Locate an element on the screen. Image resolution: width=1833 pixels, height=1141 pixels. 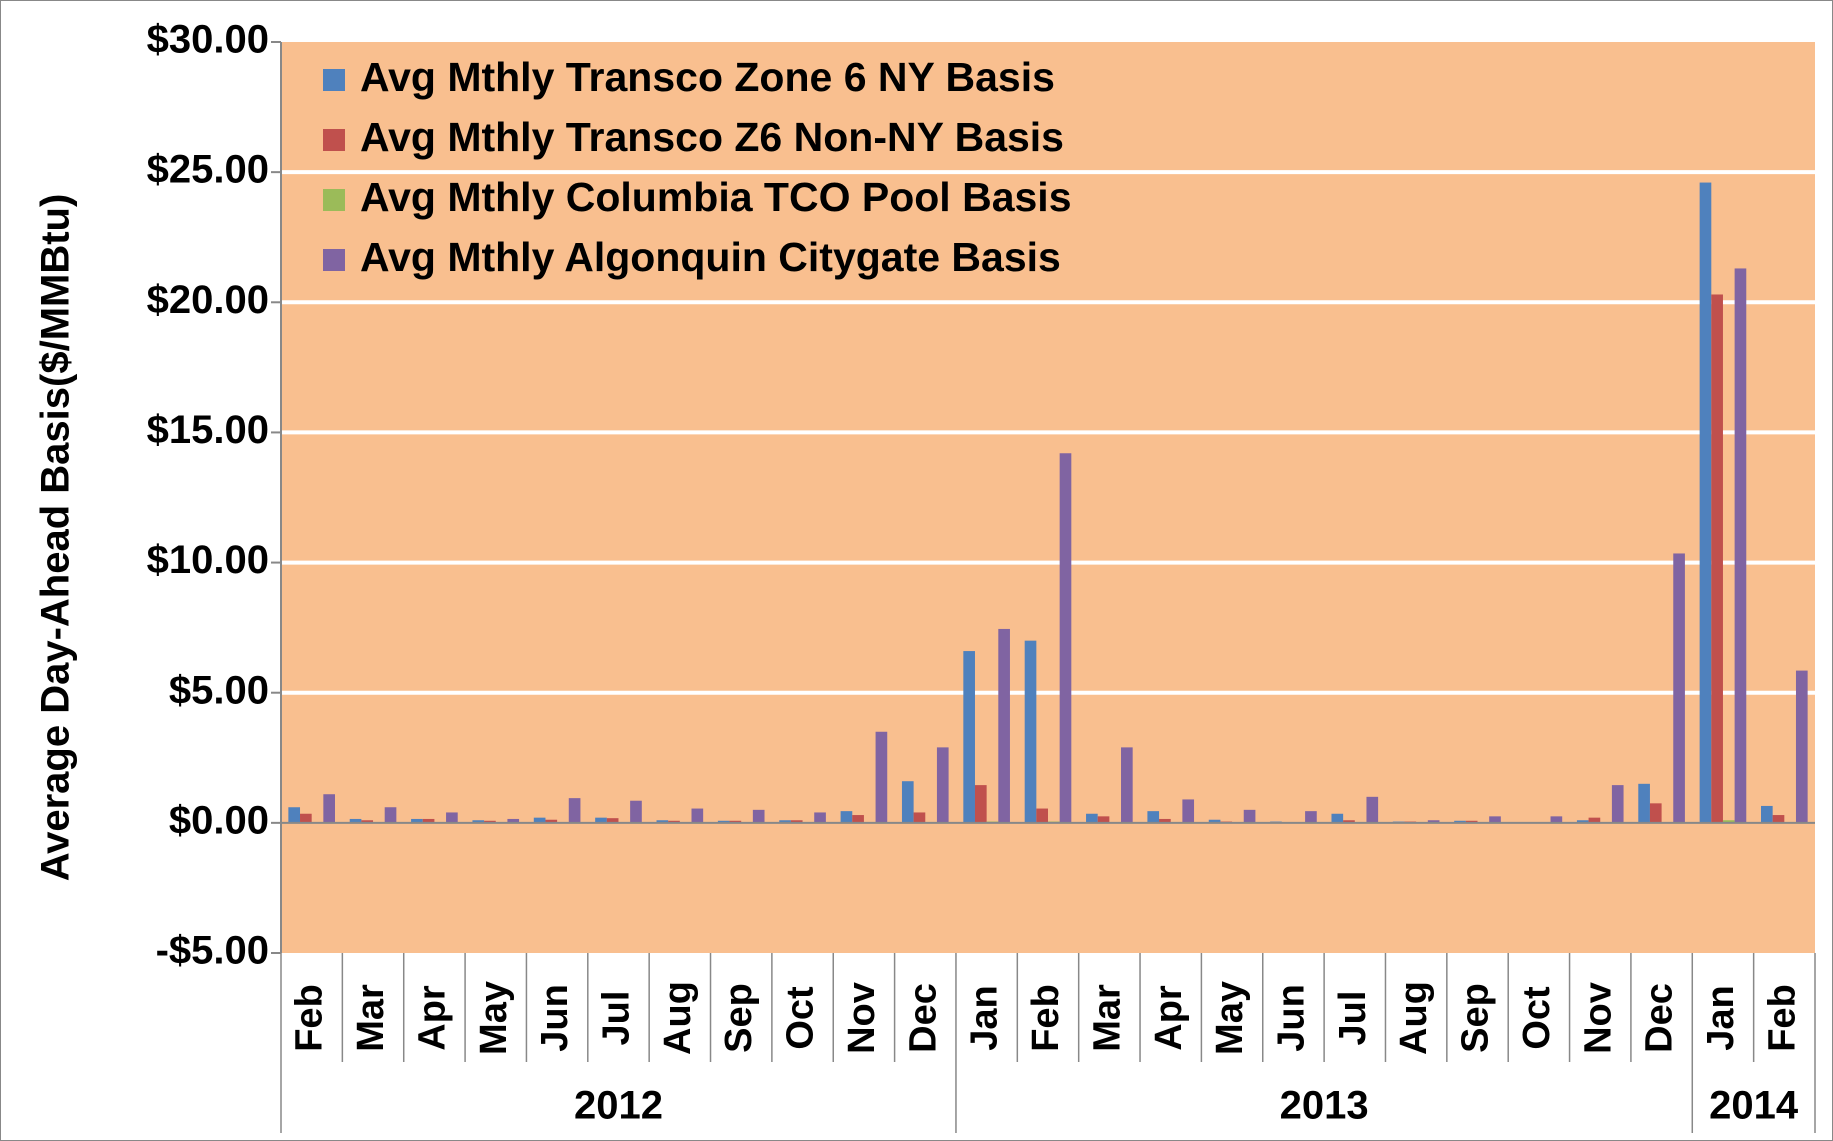
y-tick-label: $10.00 is located at coordinates (208, 560).